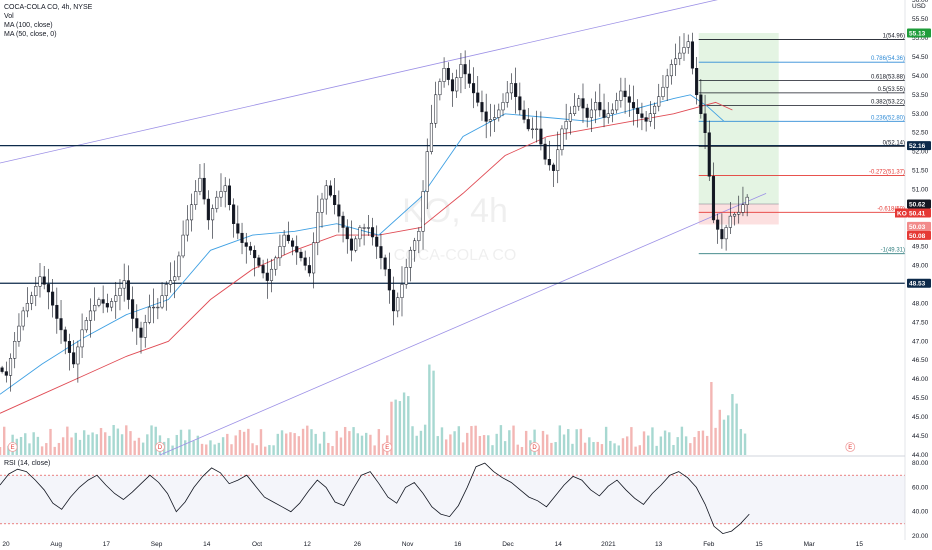 The height and width of the screenshot is (550, 932). What do you see at coordinates (920, 76) in the screenshot?
I see `price-tick-label: 54.00` at bounding box center [920, 76].